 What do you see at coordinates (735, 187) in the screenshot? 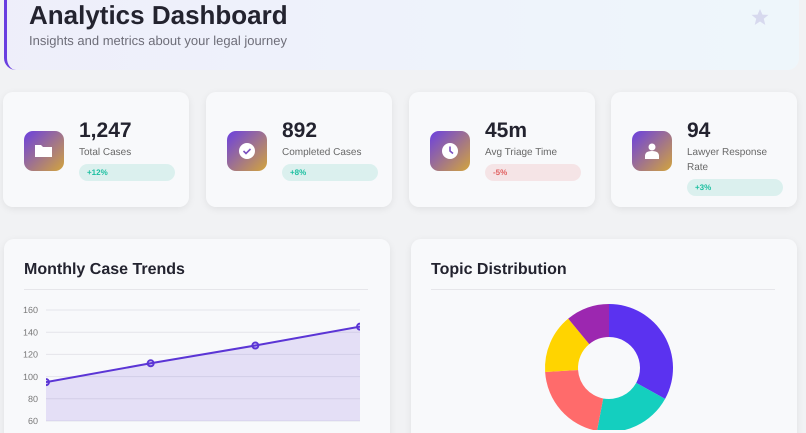
I see `text: +3%` at bounding box center [735, 187].